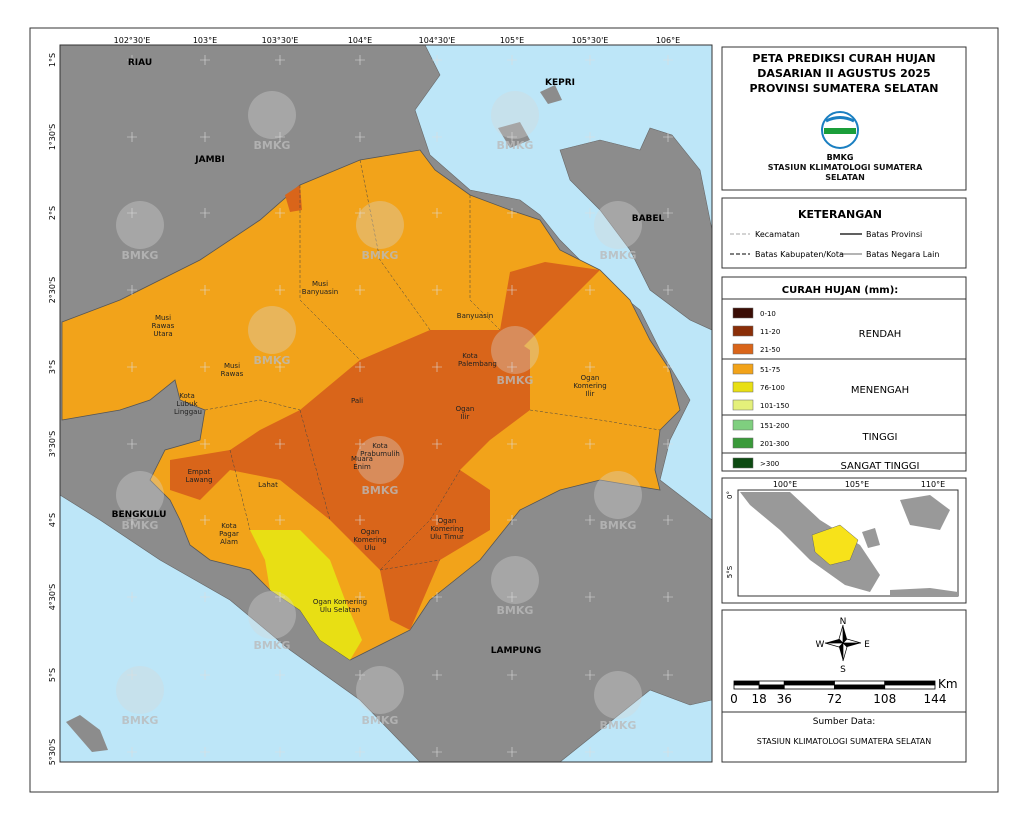  I want to click on district-label: Muara Enim, so click(362, 463).